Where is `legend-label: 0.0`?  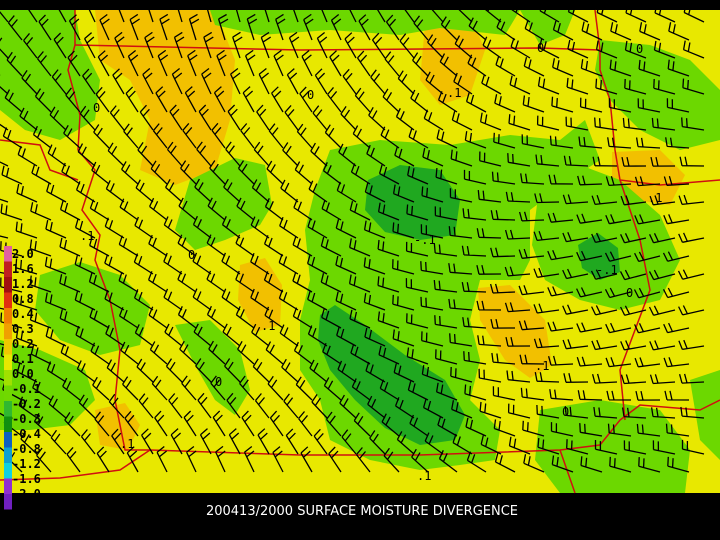 legend-label: 0.0 is located at coordinates (23, 374).